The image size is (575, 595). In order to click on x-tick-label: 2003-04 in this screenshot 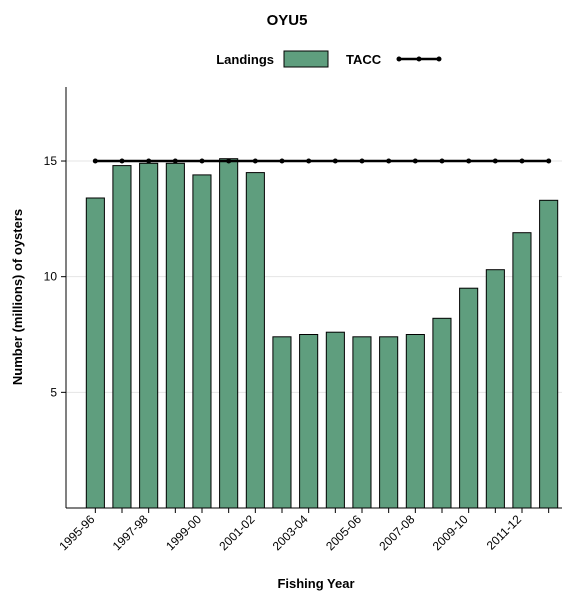, I will do `click(290, 532)`.